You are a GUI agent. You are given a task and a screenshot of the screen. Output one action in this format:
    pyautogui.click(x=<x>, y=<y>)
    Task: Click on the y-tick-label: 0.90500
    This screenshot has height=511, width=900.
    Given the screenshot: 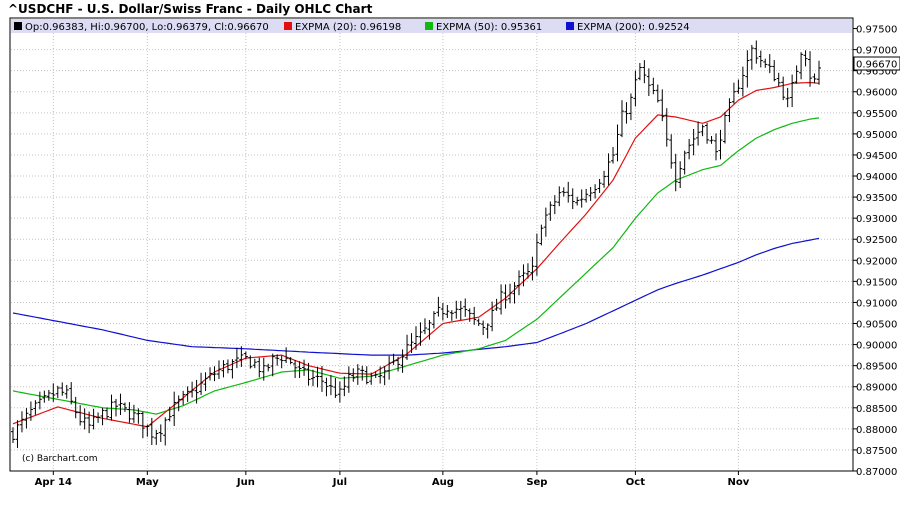 What is the action you would take?
    pyautogui.click(x=876, y=325)
    